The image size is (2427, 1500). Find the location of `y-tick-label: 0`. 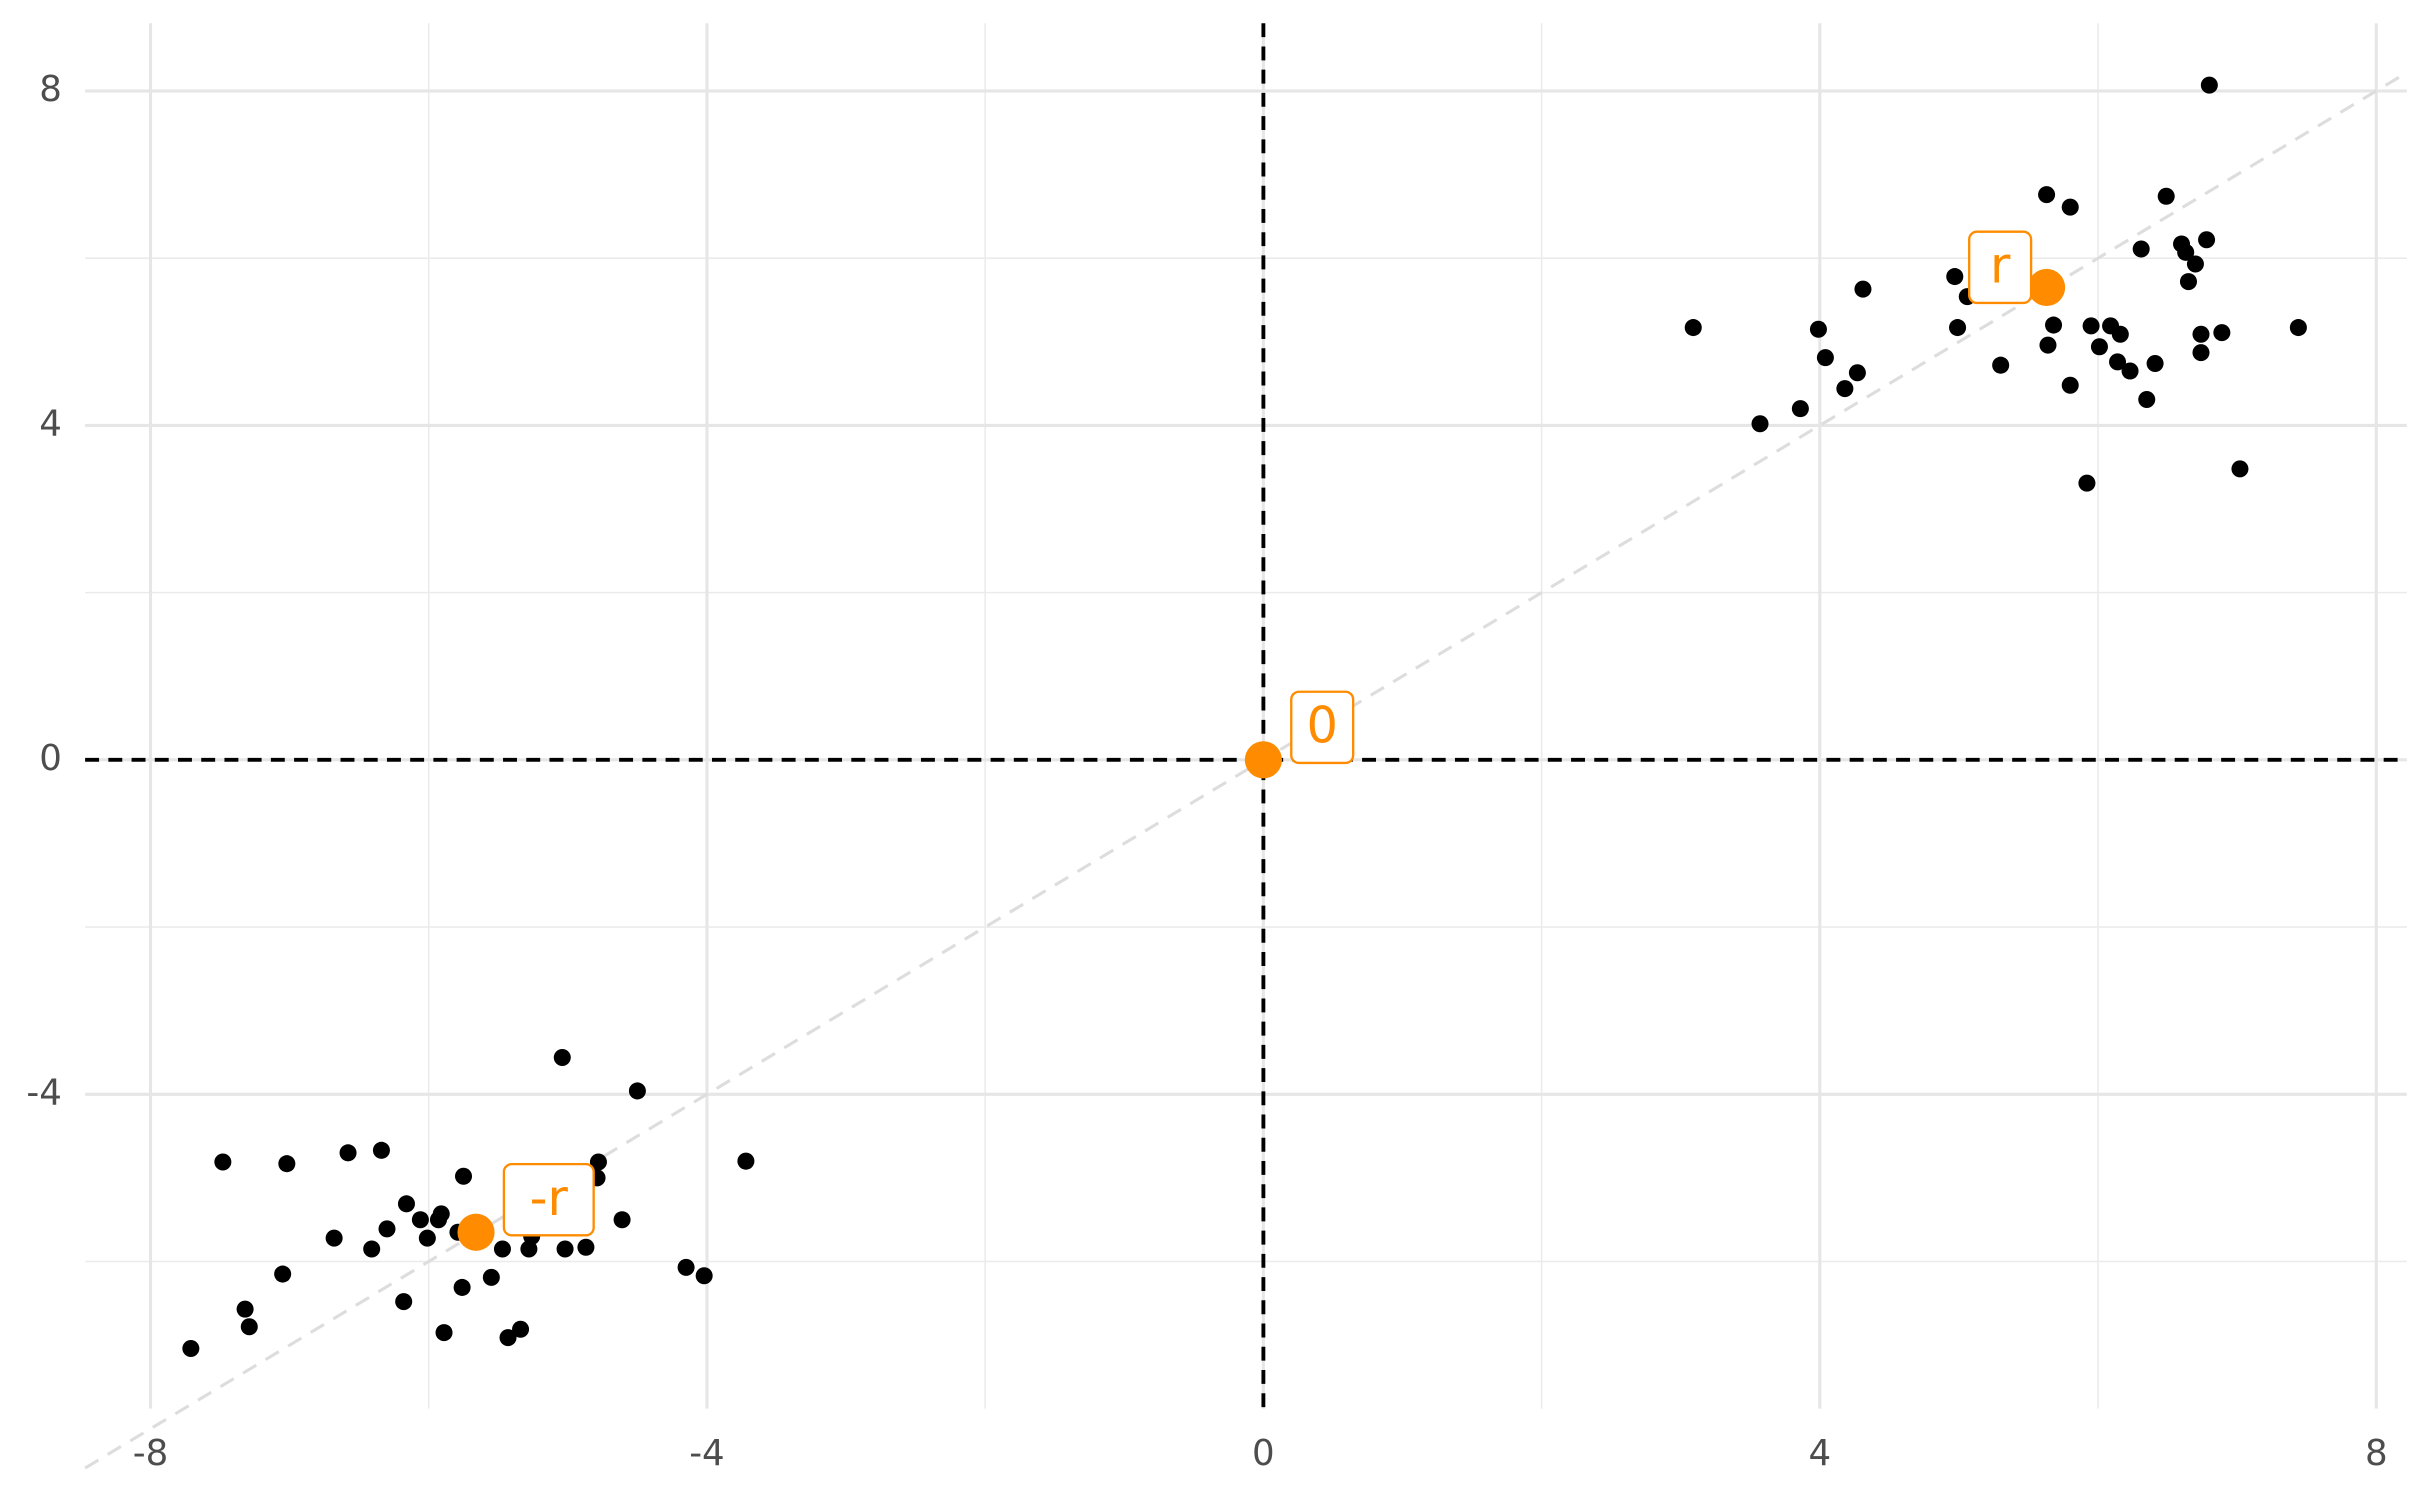

y-tick-label: 0 is located at coordinates (50, 758).